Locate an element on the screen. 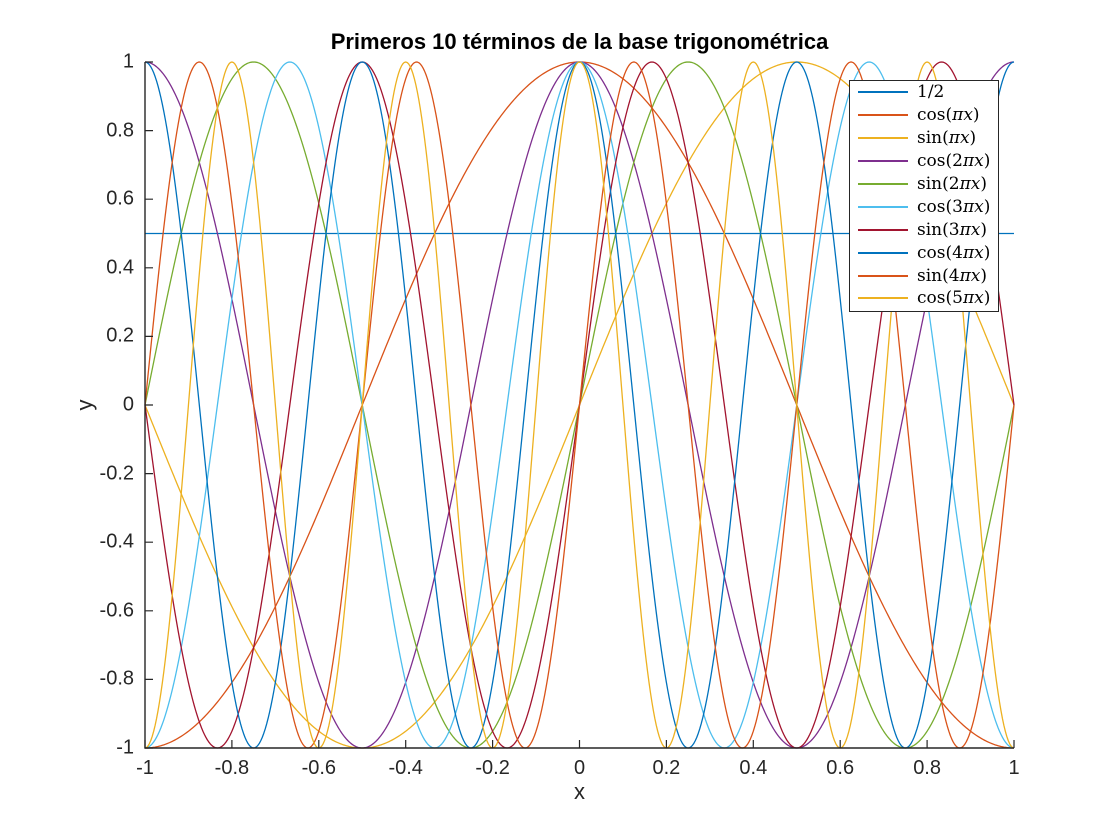  y-tick-label: 0.4 is located at coordinates (120, 267).